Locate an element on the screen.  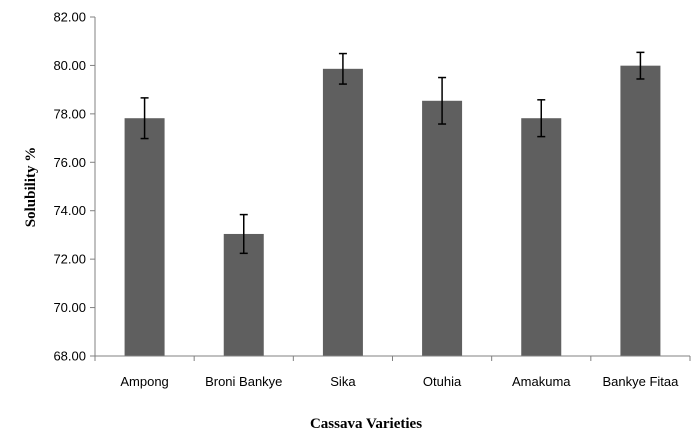
bar-amakuma is located at coordinates (541, 237).